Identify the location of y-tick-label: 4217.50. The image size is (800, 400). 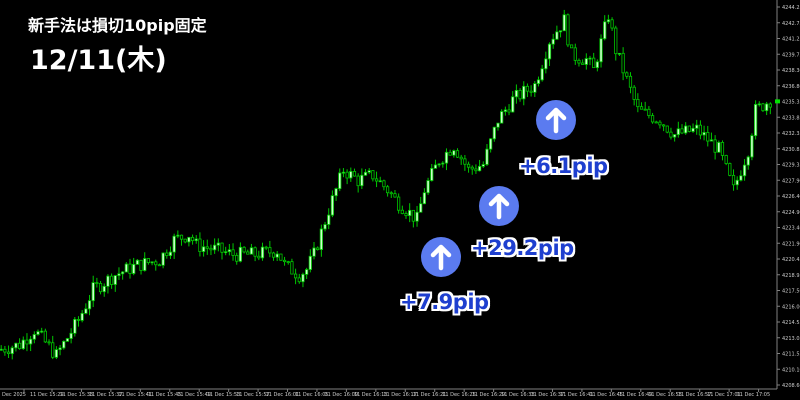
(791, 292).